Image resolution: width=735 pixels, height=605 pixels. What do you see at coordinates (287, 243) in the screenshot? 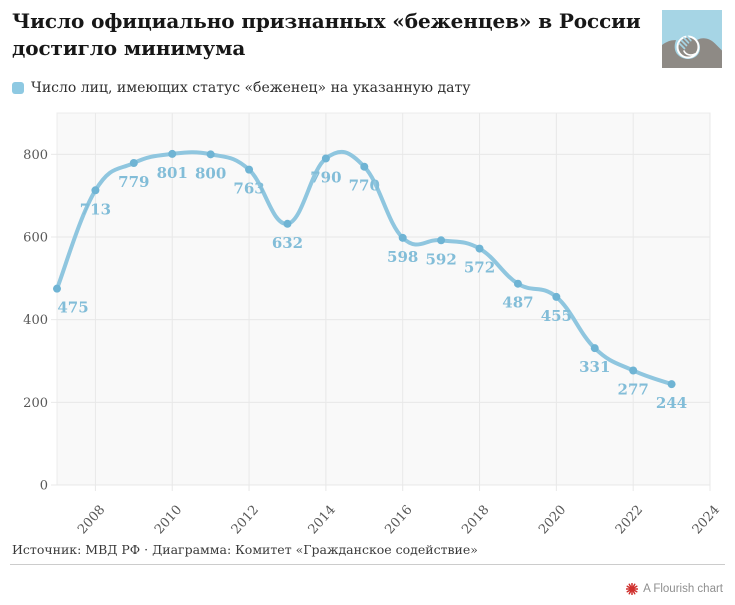
I see `svg-text: 632` at bounding box center [287, 243].